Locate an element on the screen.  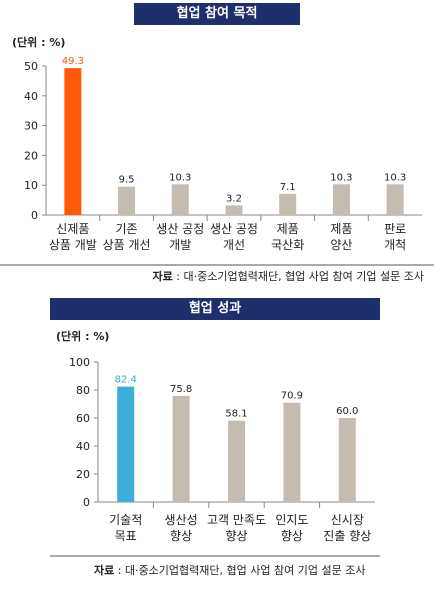
chart1-source: 자료 : 대·중소기업협력재단, 협업 사업 참여 기업 설문 조사 is located at coordinates (288, 276).